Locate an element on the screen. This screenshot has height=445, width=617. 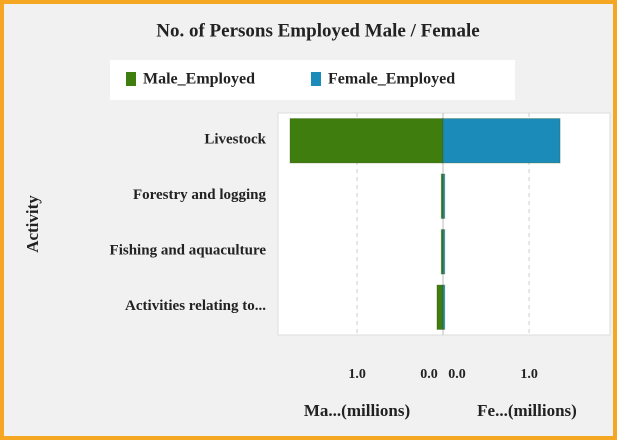
y-axis-title: Activity is located at coordinates (32, 224).